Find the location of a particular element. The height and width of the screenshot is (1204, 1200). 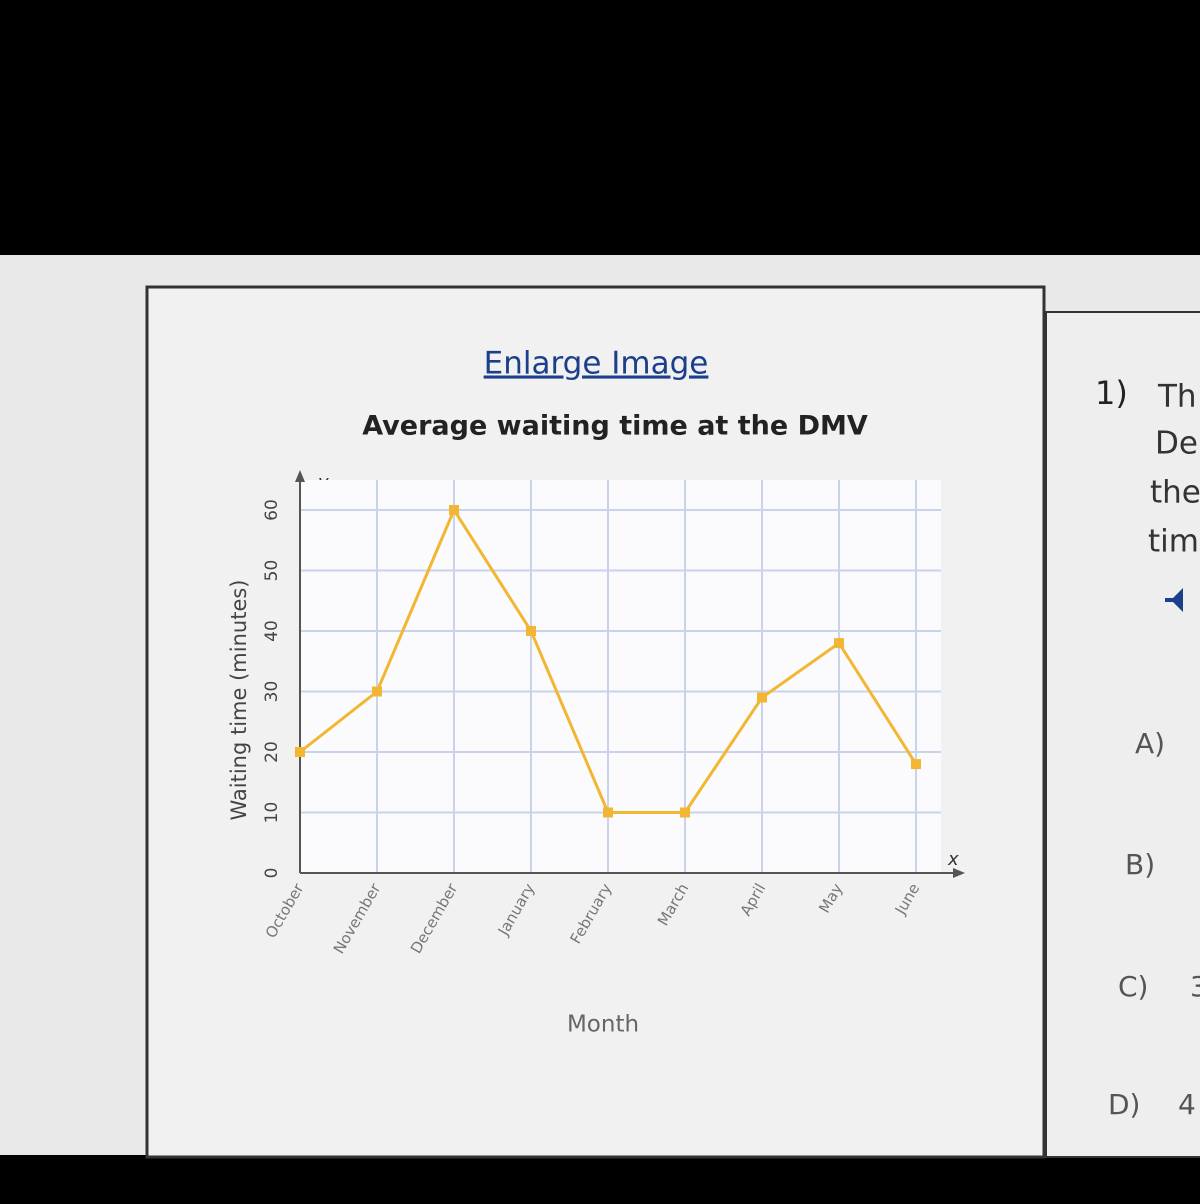

question-line: Th is located at coordinates (1177, 397).